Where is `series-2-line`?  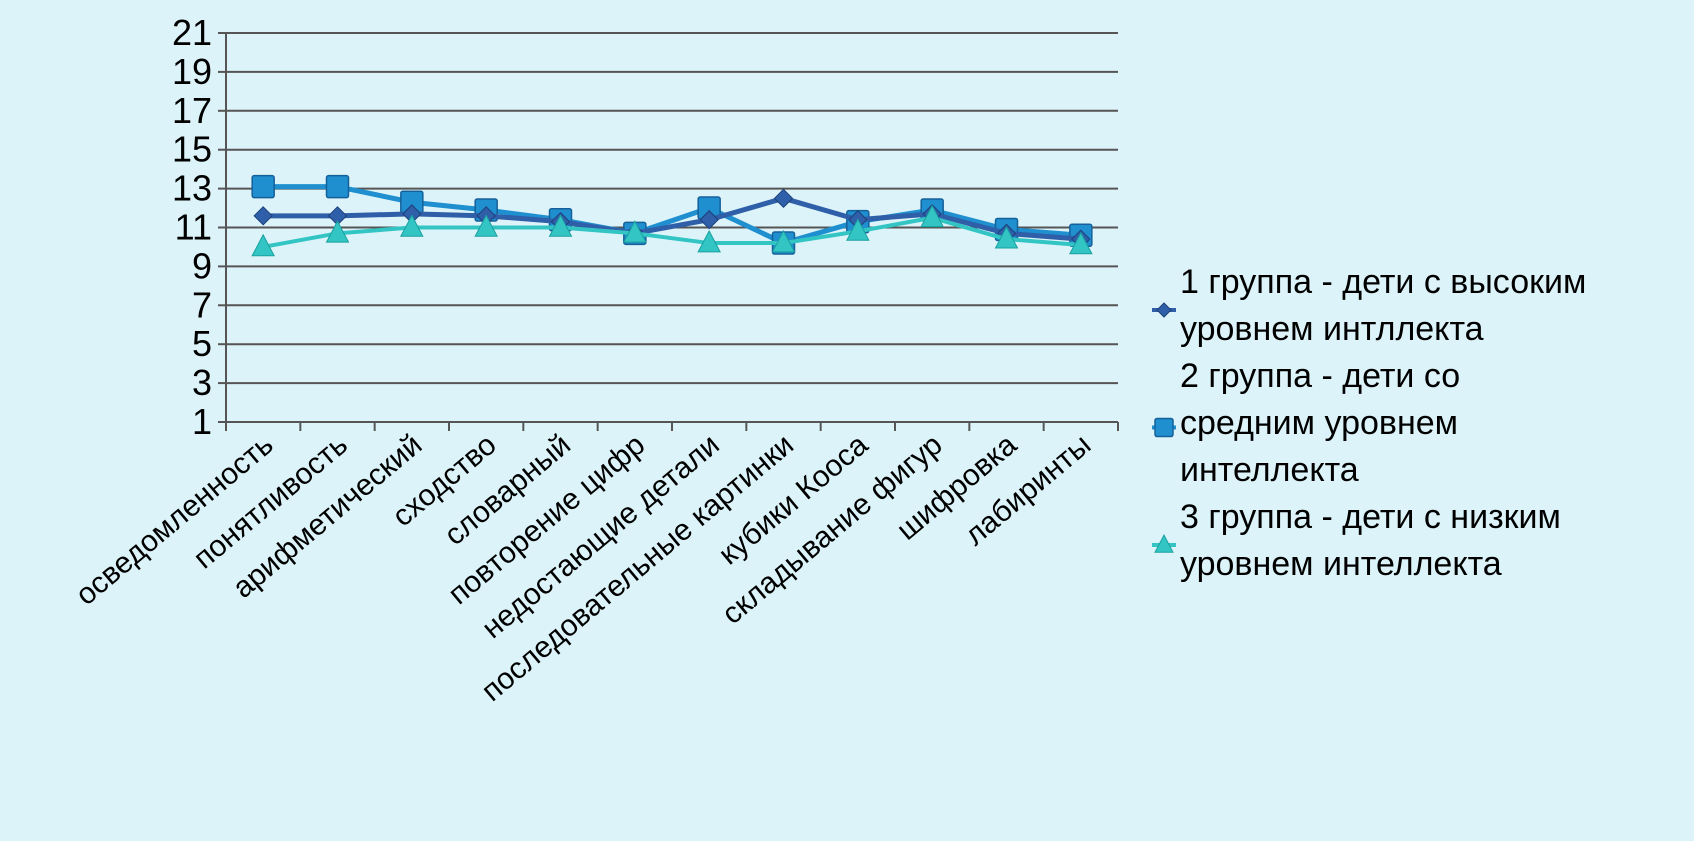
series-2-line is located at coordinates (672, 215).